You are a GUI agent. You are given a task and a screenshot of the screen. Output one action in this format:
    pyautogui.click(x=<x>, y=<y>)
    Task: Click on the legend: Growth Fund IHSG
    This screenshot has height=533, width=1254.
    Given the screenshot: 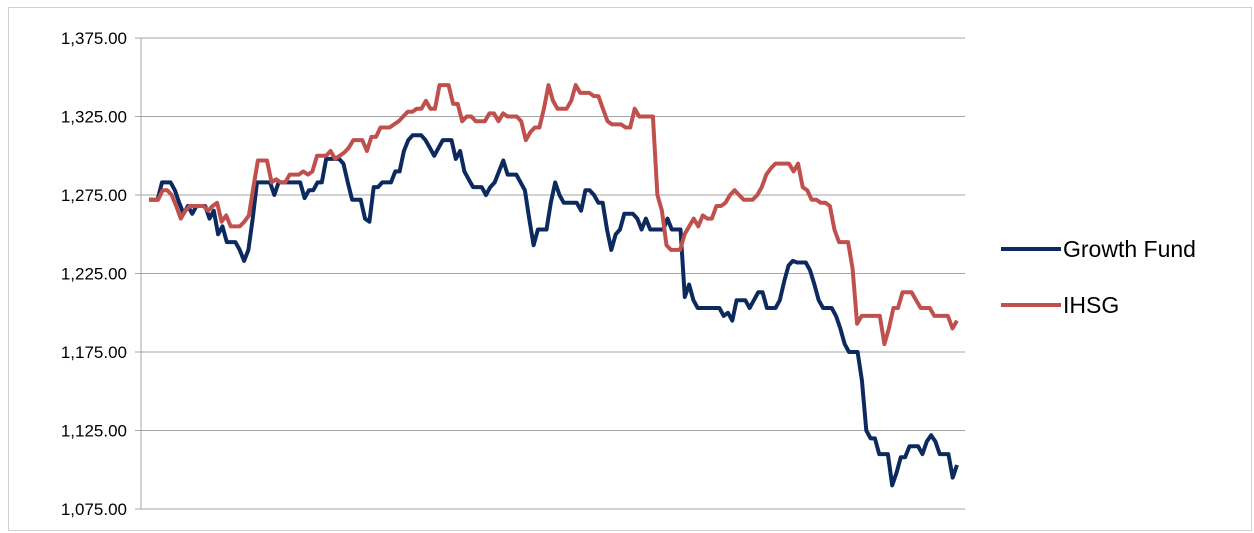 What is the action you would take?
    pyautogui.click(x=1098, y=277)
    